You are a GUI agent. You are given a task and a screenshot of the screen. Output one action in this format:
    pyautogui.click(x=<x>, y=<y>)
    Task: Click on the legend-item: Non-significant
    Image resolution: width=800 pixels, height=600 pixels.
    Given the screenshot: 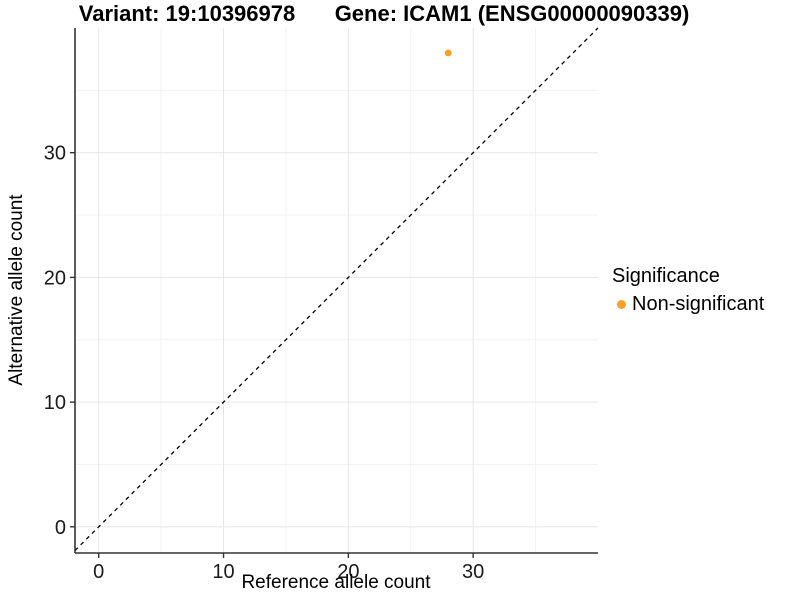 What is the action you would take?
    pyautogui.click(x=687, y=304)
    